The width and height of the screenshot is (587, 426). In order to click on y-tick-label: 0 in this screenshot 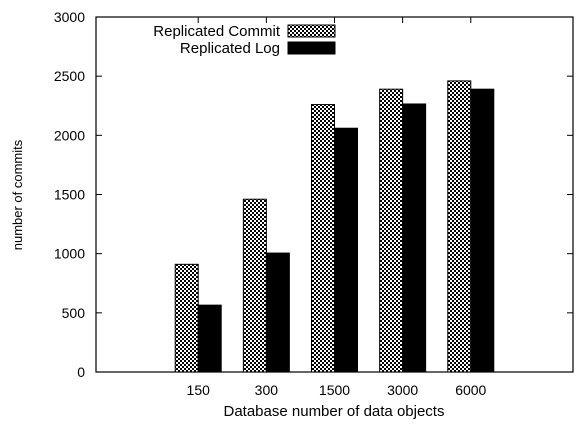, I will do `click(81, 372)`.